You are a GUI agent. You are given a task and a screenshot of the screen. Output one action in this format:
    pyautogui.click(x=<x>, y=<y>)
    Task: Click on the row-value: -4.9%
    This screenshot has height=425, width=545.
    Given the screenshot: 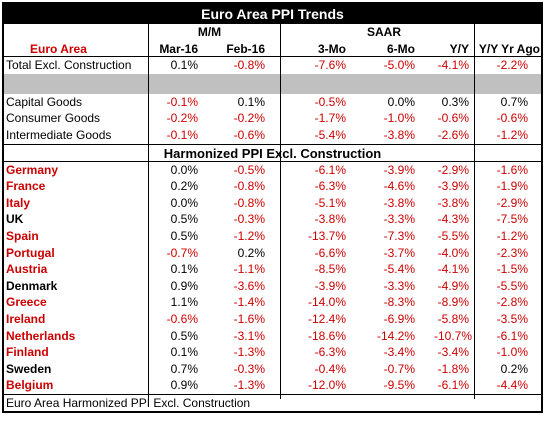 What is the action you would take?
    pyautogui.click(x=453, y=285)
    